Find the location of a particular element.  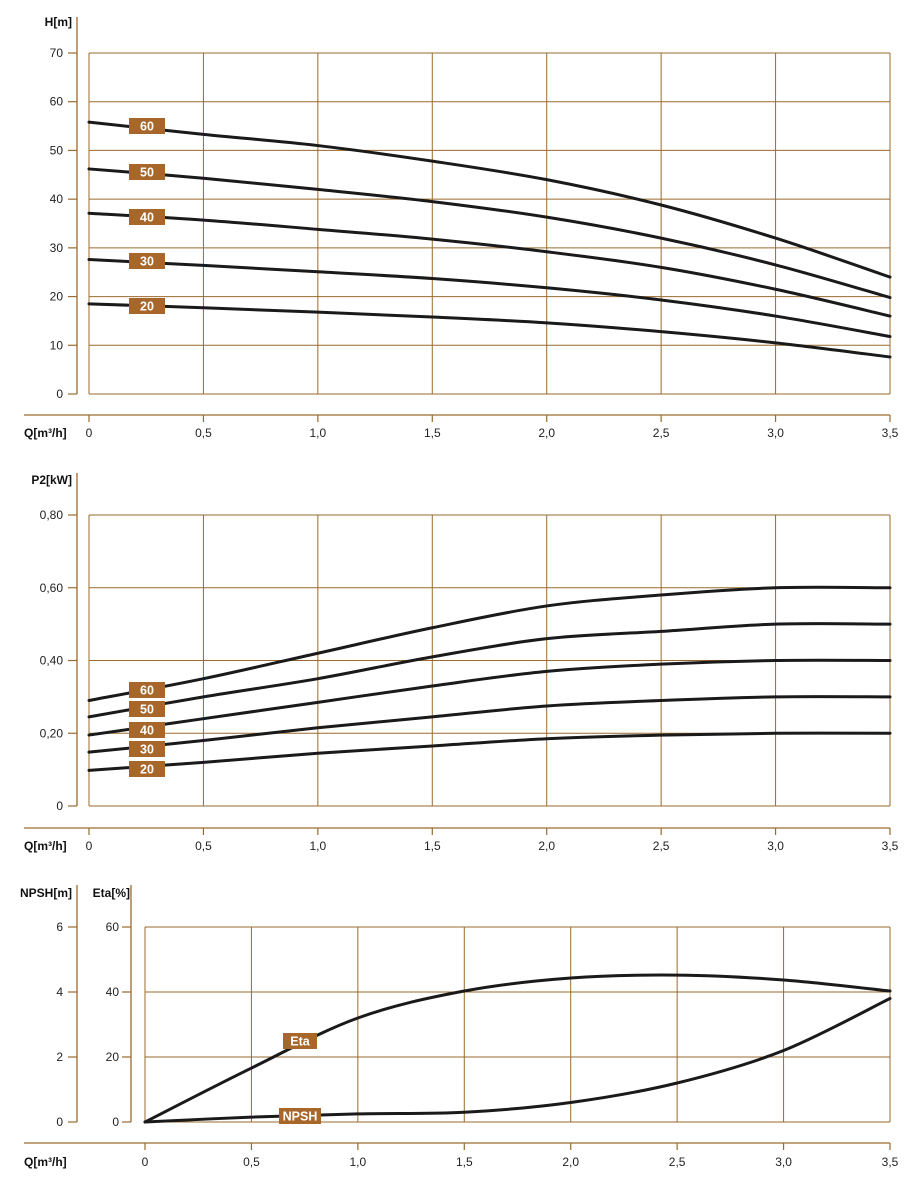

y-axis-title: P2[kW] is located at coordinates (51, 480).